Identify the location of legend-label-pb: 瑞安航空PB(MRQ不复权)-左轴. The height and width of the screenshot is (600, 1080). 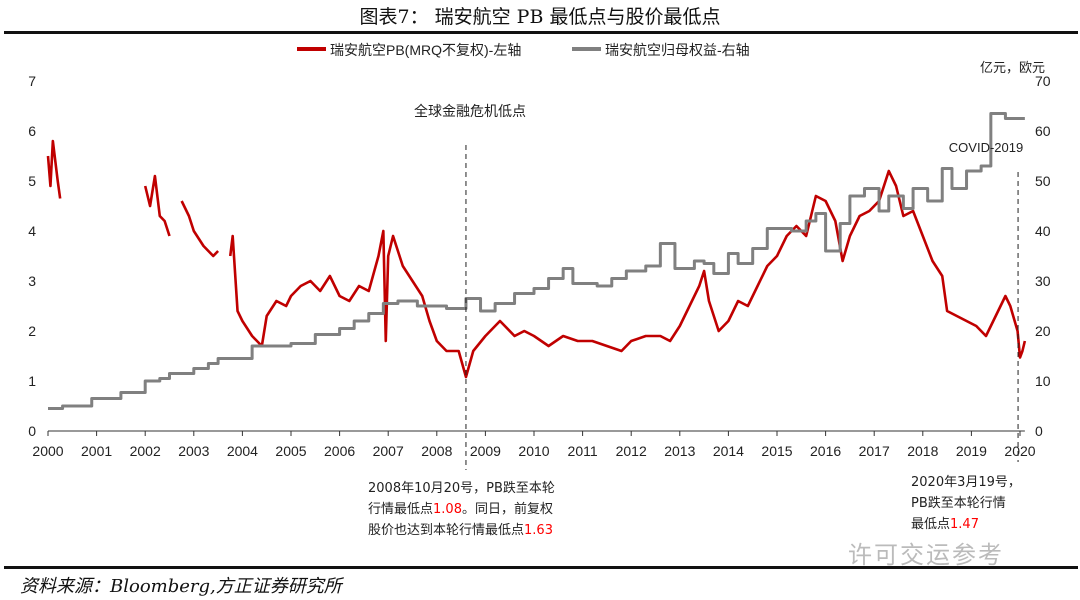
(425, 50).